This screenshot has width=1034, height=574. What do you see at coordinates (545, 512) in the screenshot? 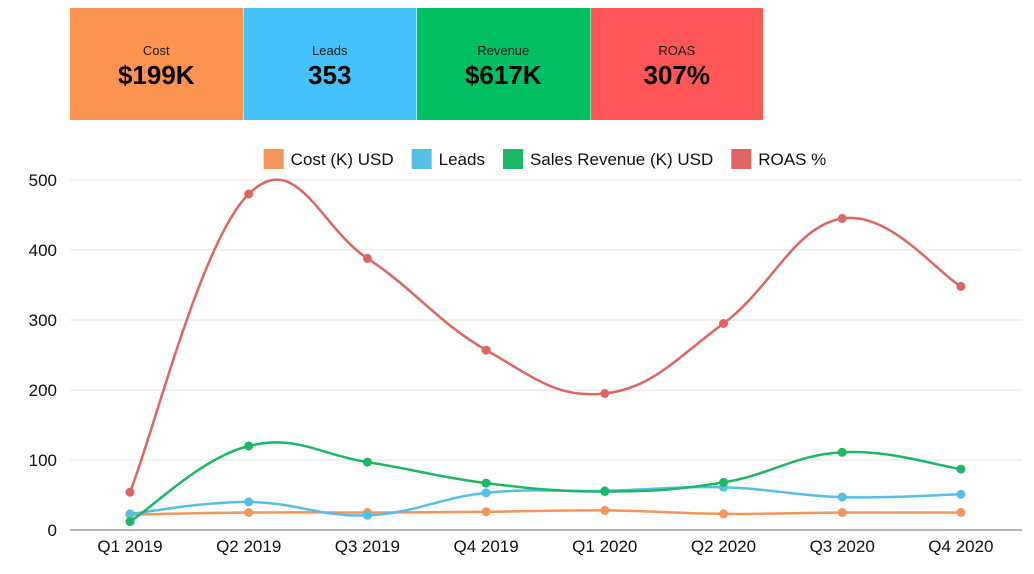
I see `series-line-cost-k-usd` at bounding box center [545, 512].